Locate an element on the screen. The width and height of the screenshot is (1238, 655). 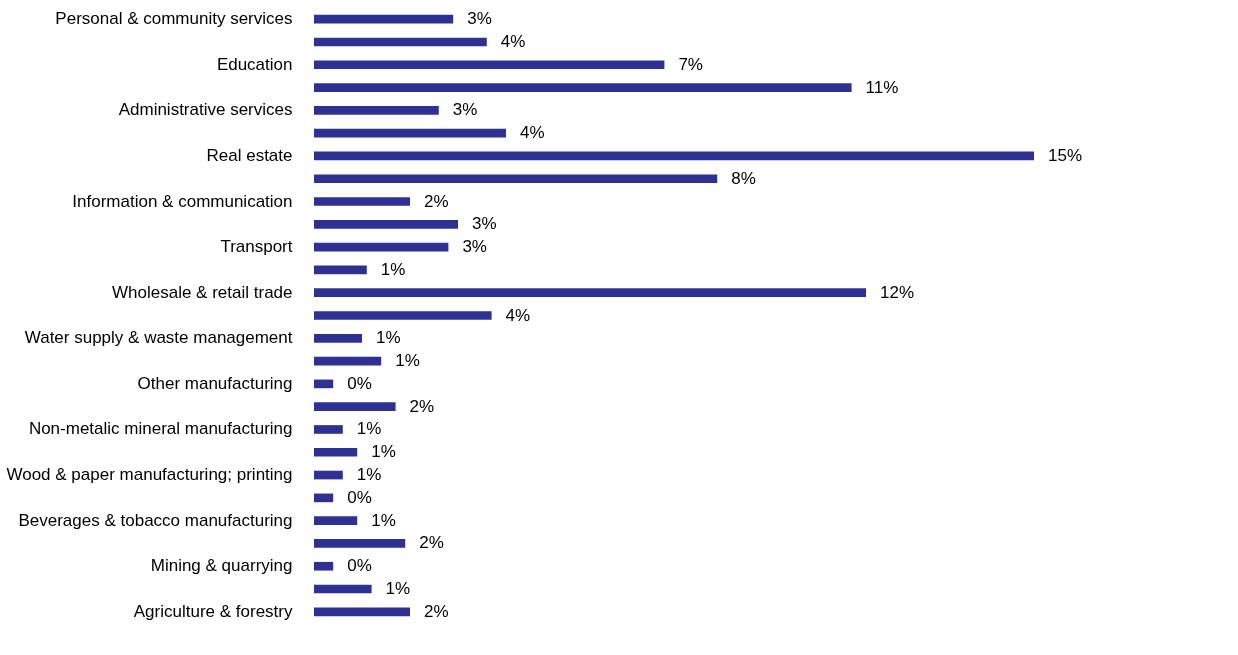
y-tick-label: Real estate is located at coordinates (249, 155).